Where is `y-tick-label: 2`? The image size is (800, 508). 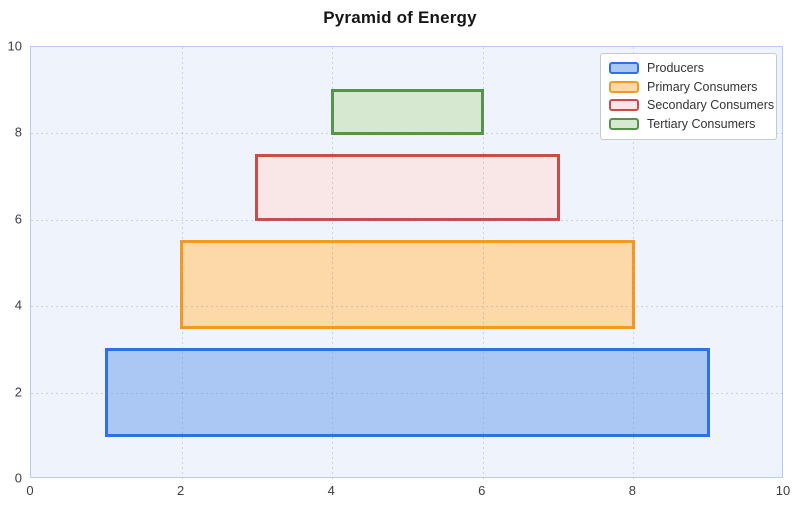
y-tick-label: 2 is located at coordinates (18, 392).